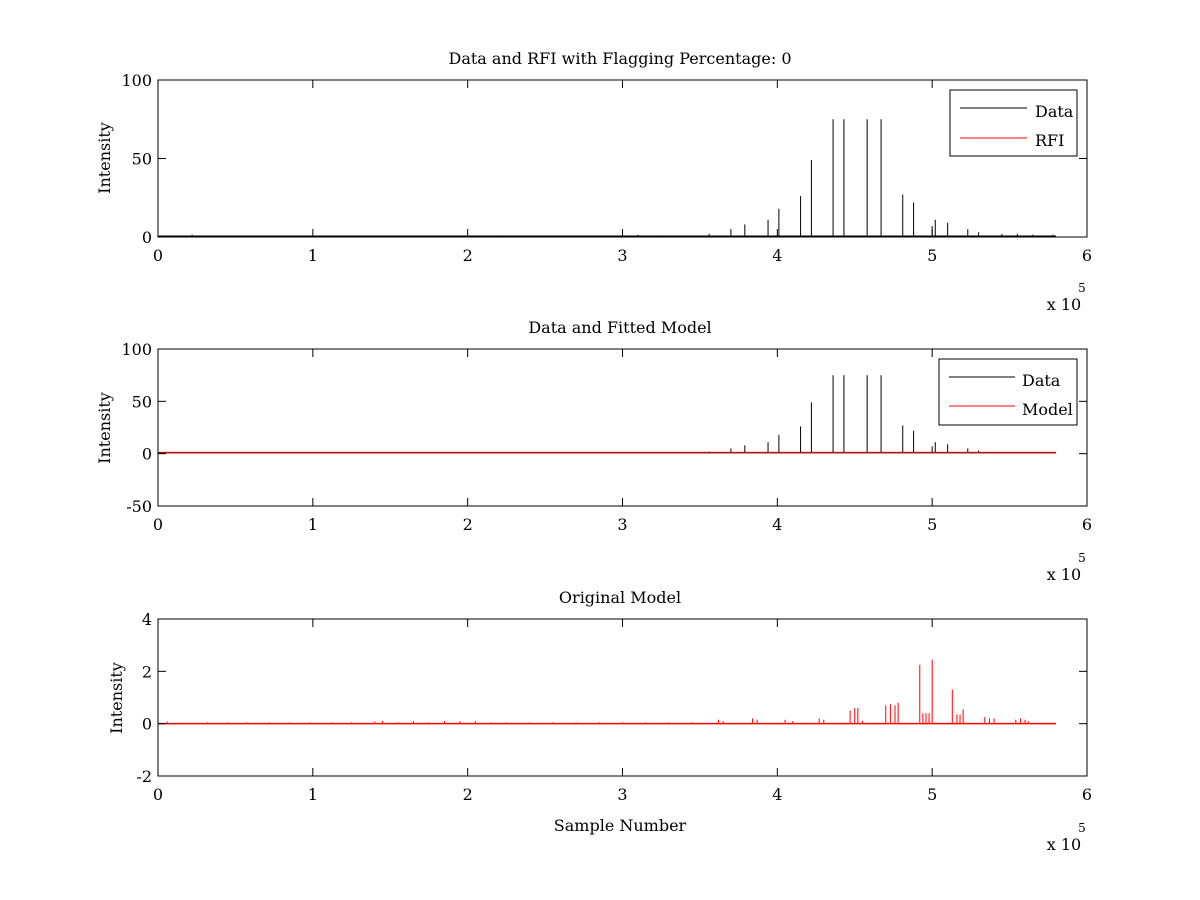 This screenshot has width=1200, height=900. What do you see at coordinates (1087, 255) in the screenshot?
I see `panel-1-x-tick-label: 6` at bounding box center [1087, 255].